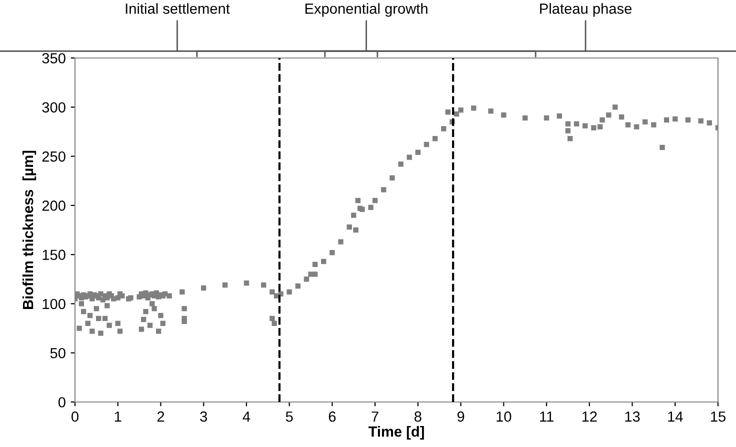 This screenshot has width=736, height=447. I want to click on x-tick-label: 4, so click(246, 417).